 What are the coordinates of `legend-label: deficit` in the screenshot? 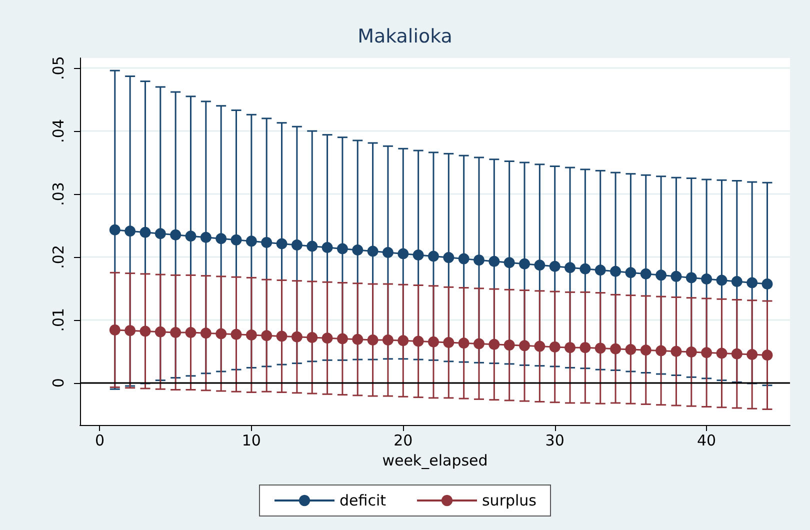 It's located at (363, 501).